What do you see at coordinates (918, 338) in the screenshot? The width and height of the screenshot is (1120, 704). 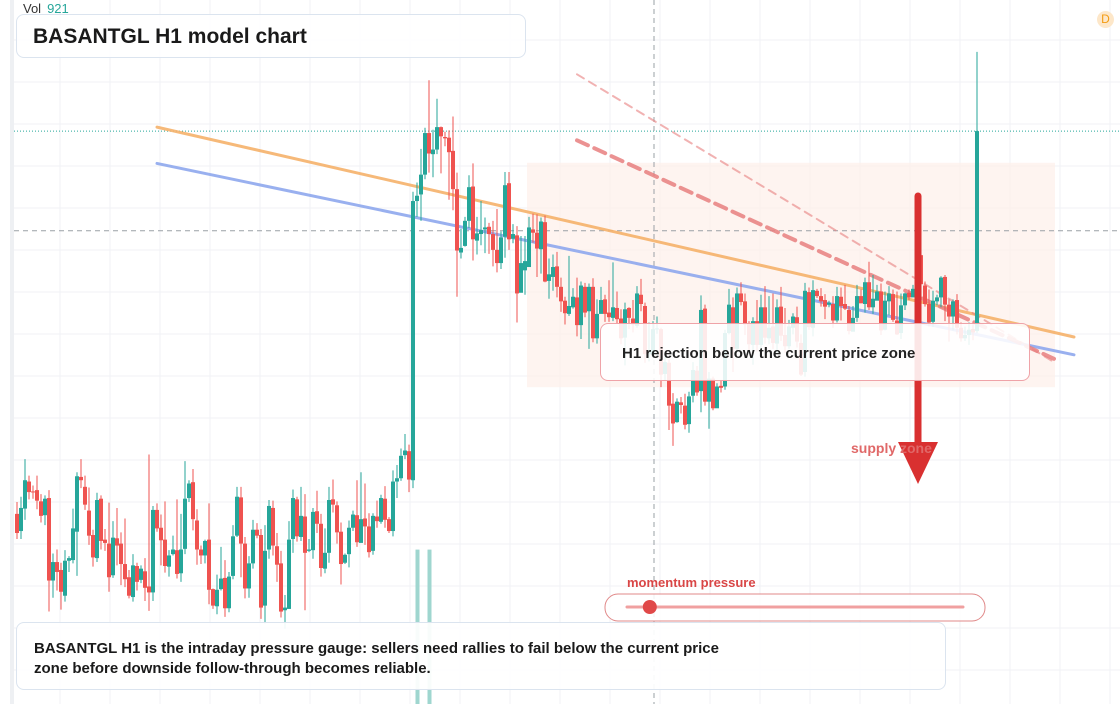 I see `arrow-layer` at bounding box center [918, 338].